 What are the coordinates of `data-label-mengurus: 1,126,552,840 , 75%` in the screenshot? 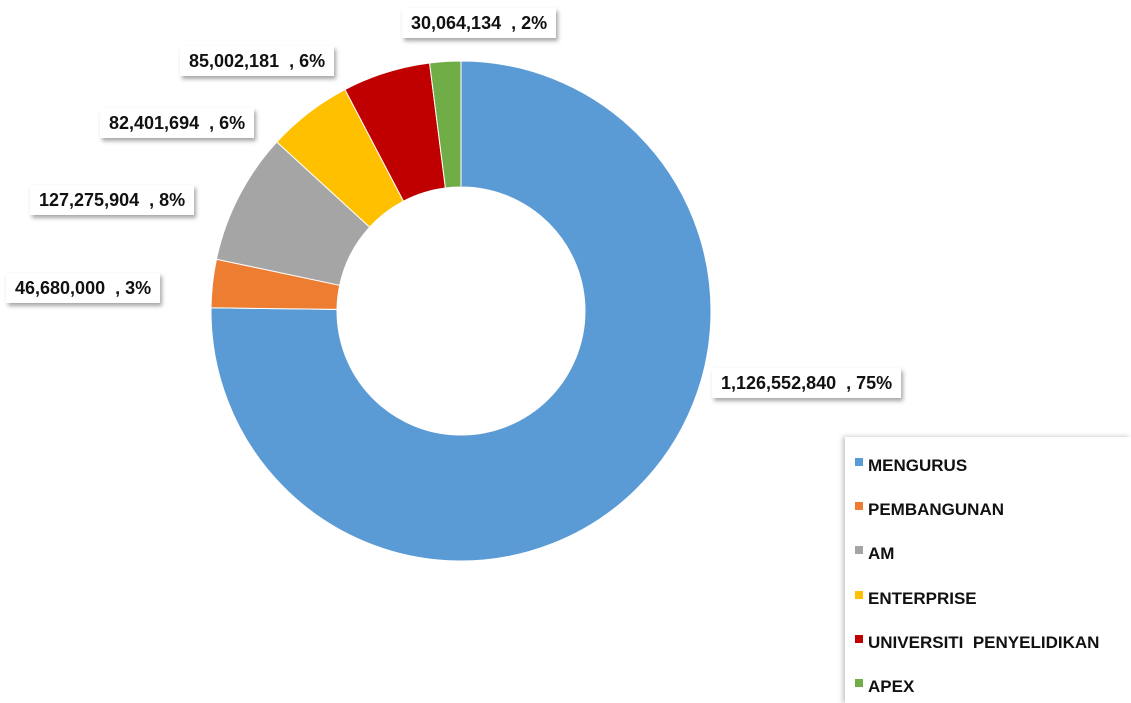 It's located at (807, 383).